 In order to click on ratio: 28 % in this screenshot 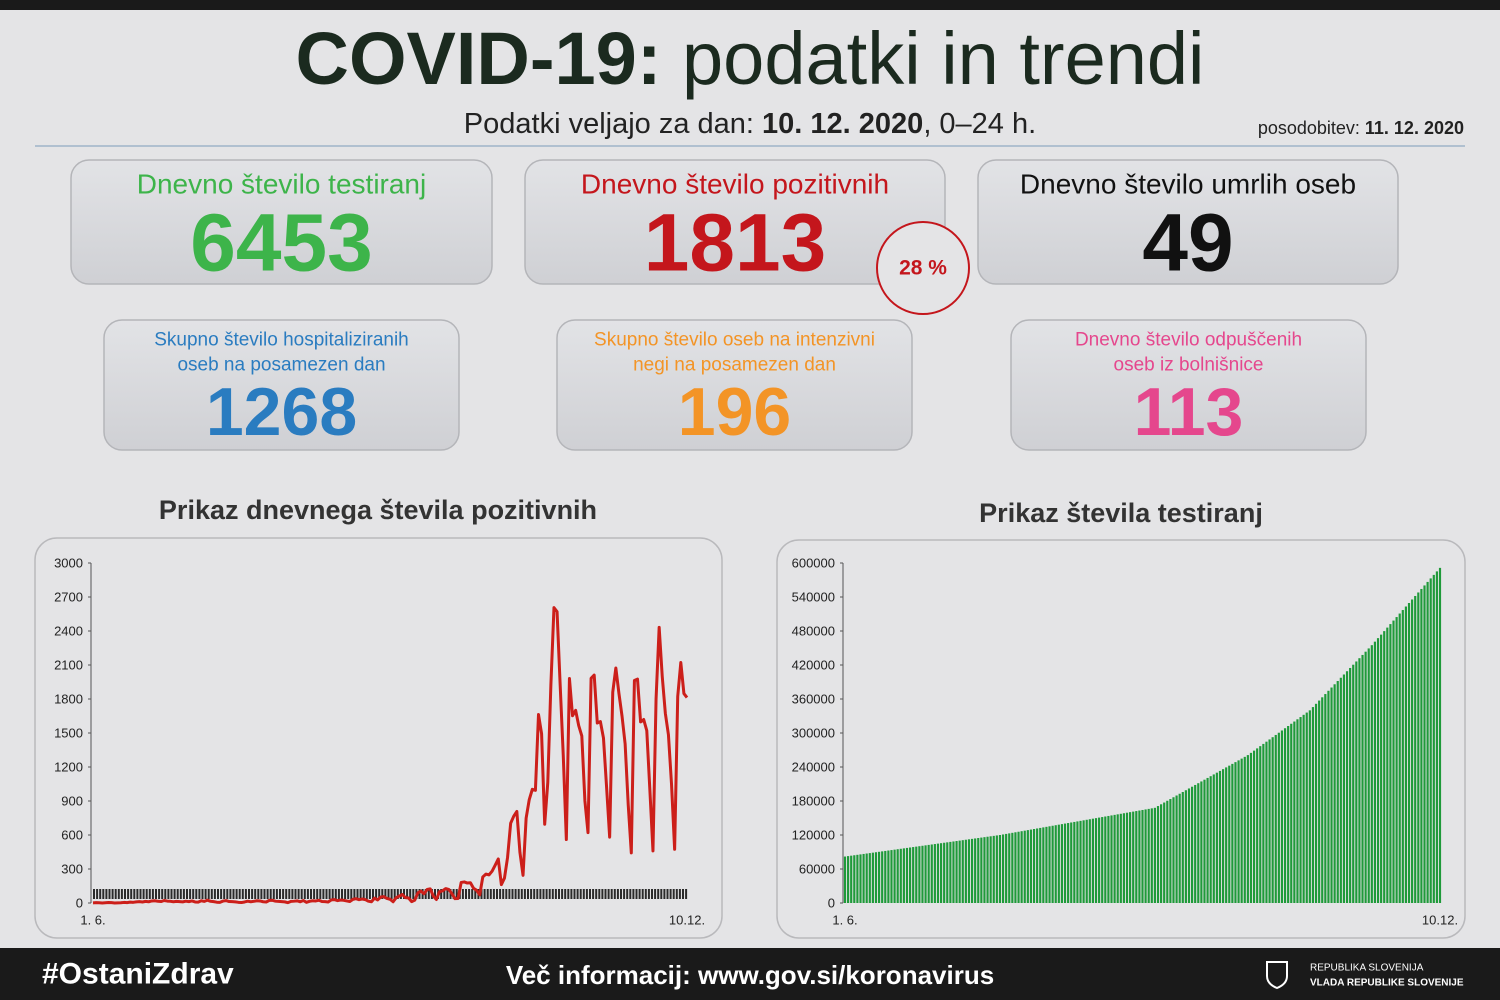, I will do `click(923, 268)`.